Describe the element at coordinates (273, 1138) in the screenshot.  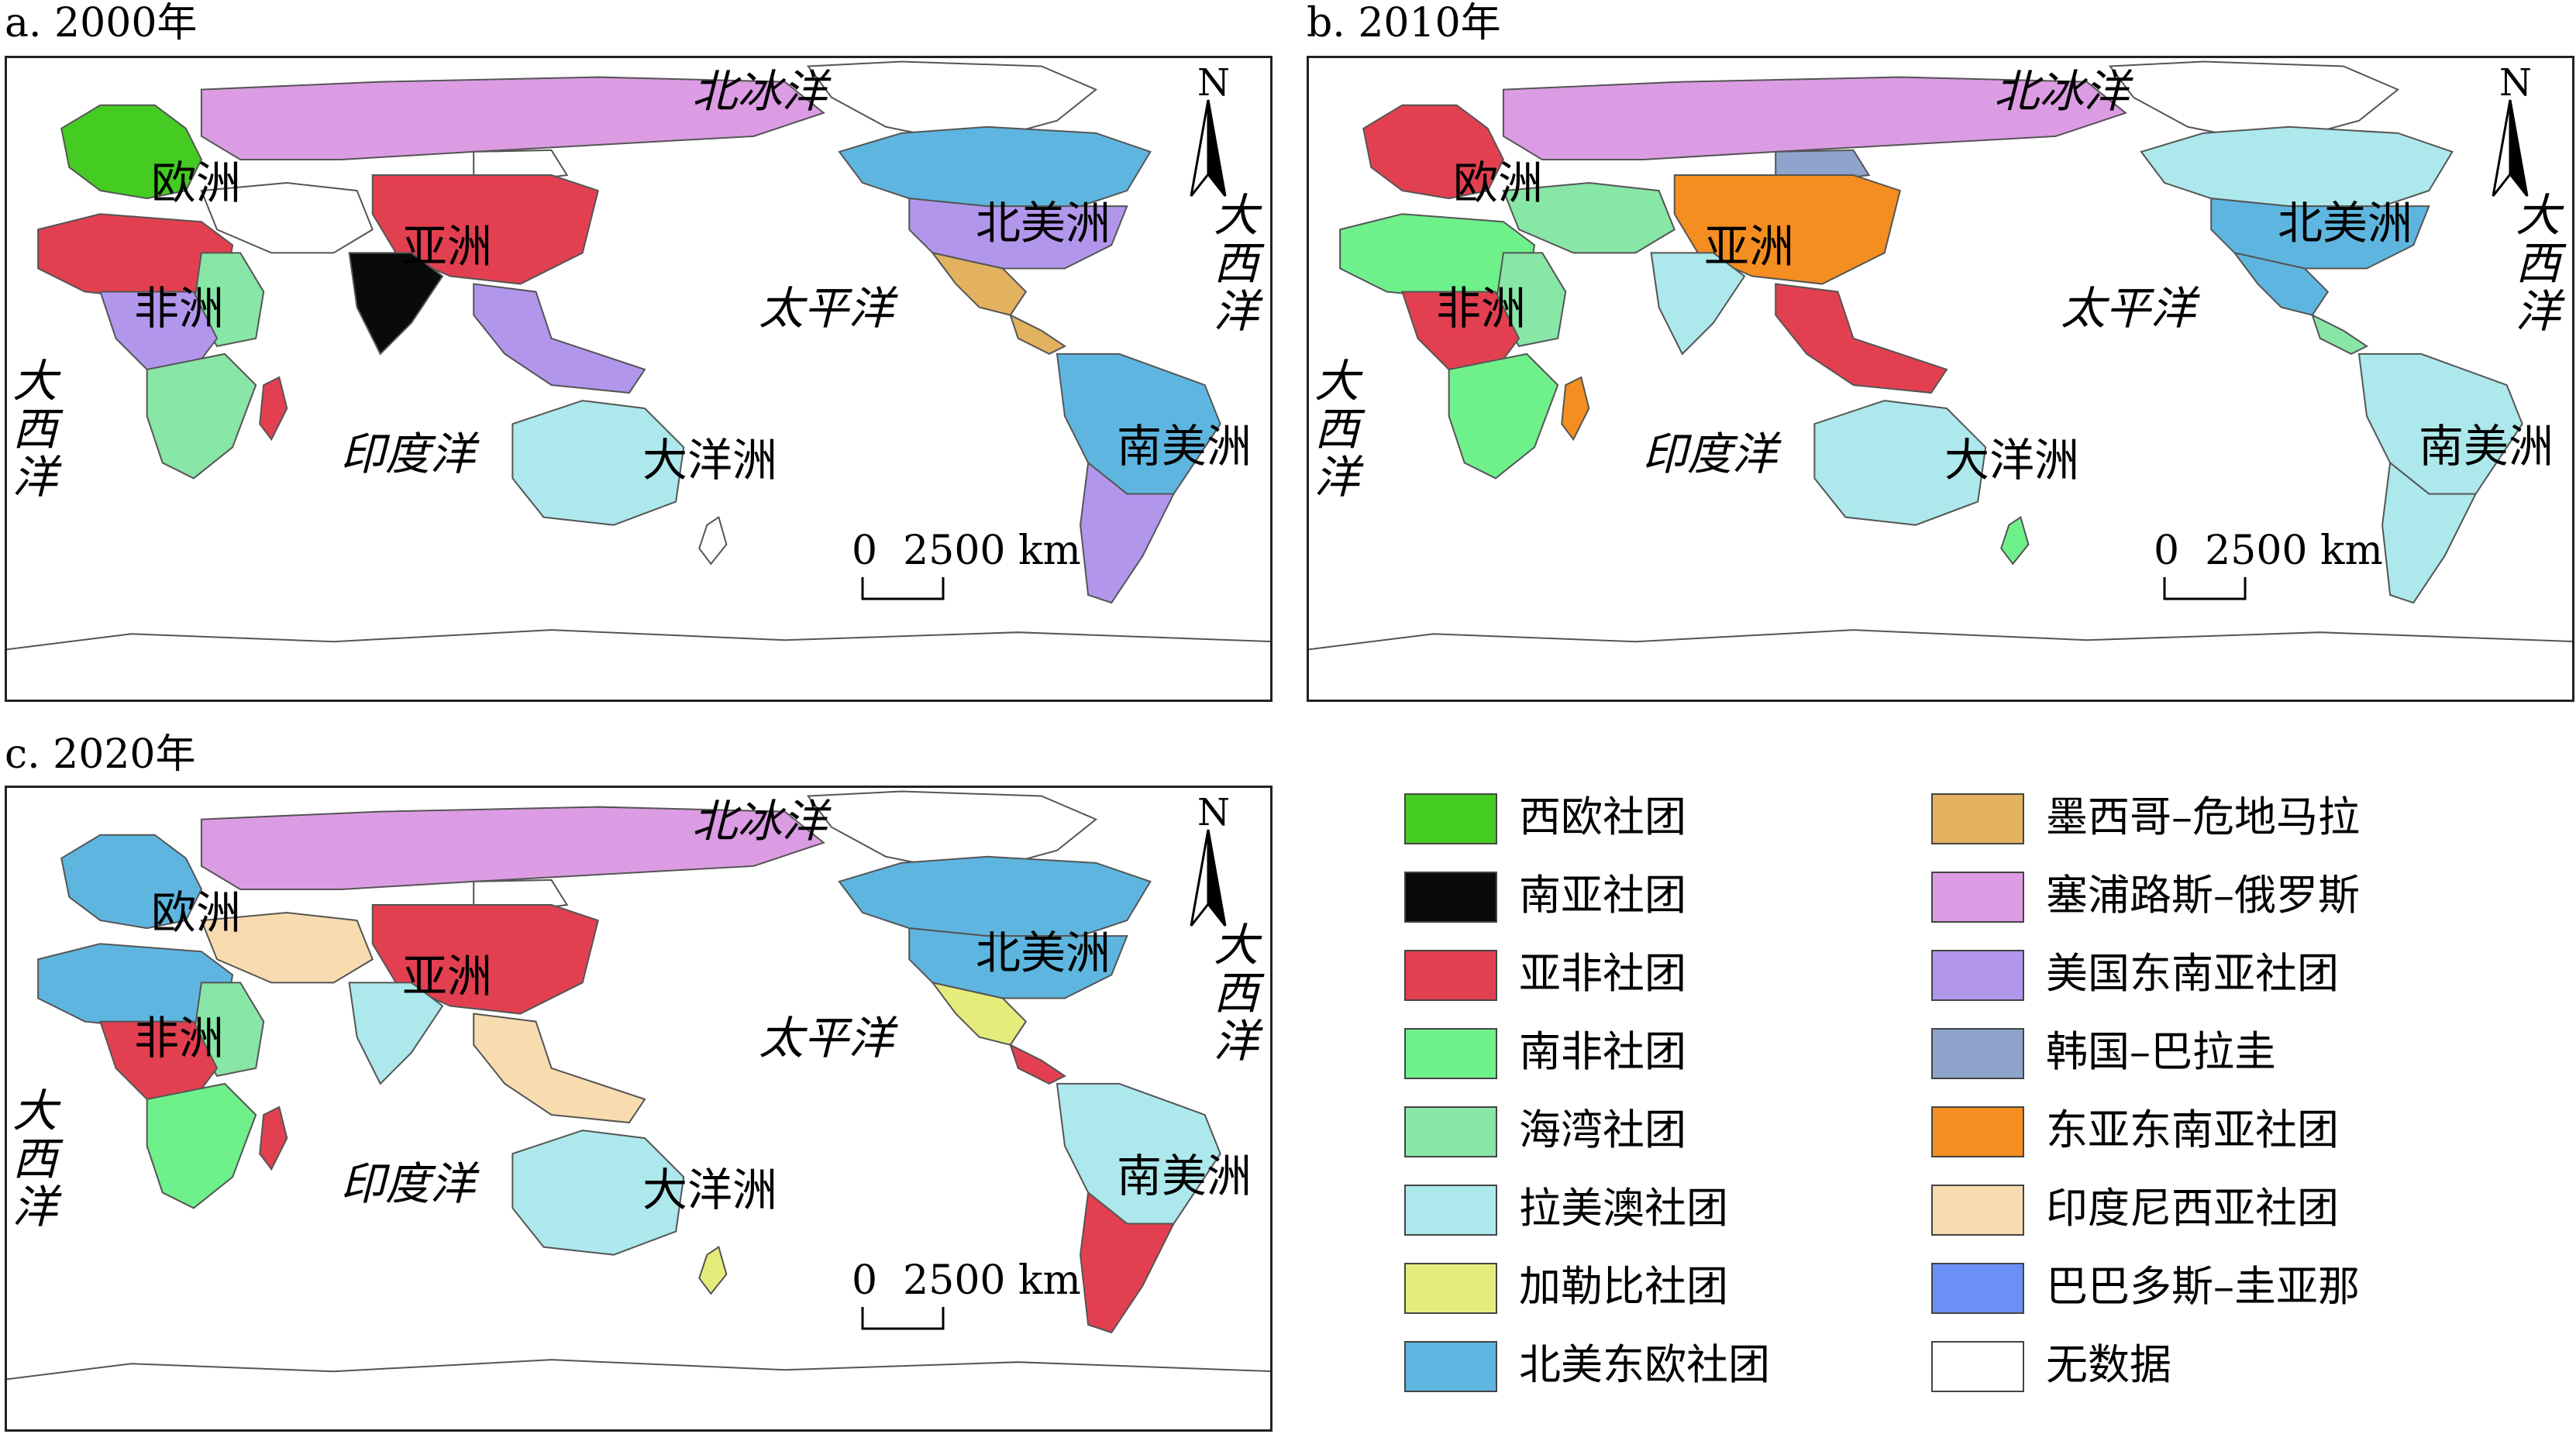
I see `region-madagascar` at that location.